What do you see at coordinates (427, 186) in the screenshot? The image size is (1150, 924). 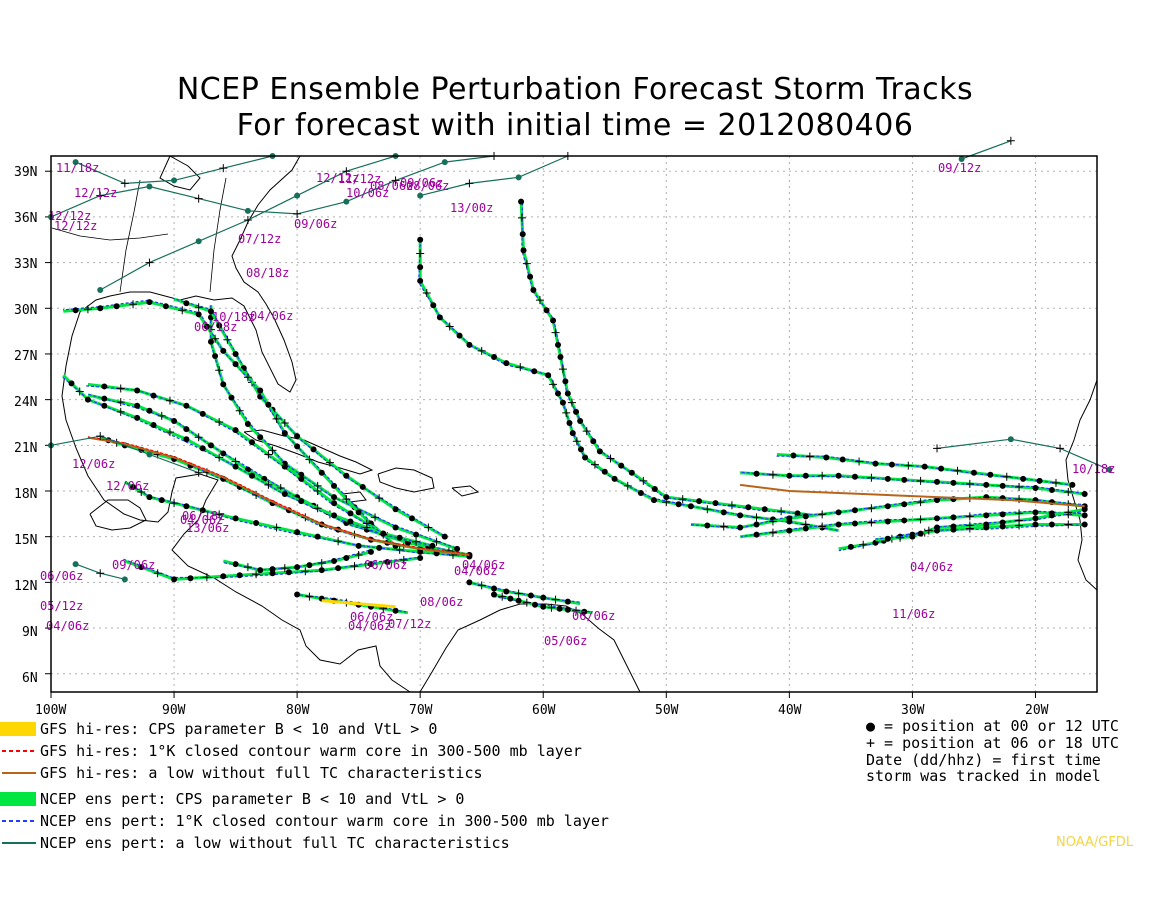 I see `date-label: 08/06z` at bounding box center [427, 186].